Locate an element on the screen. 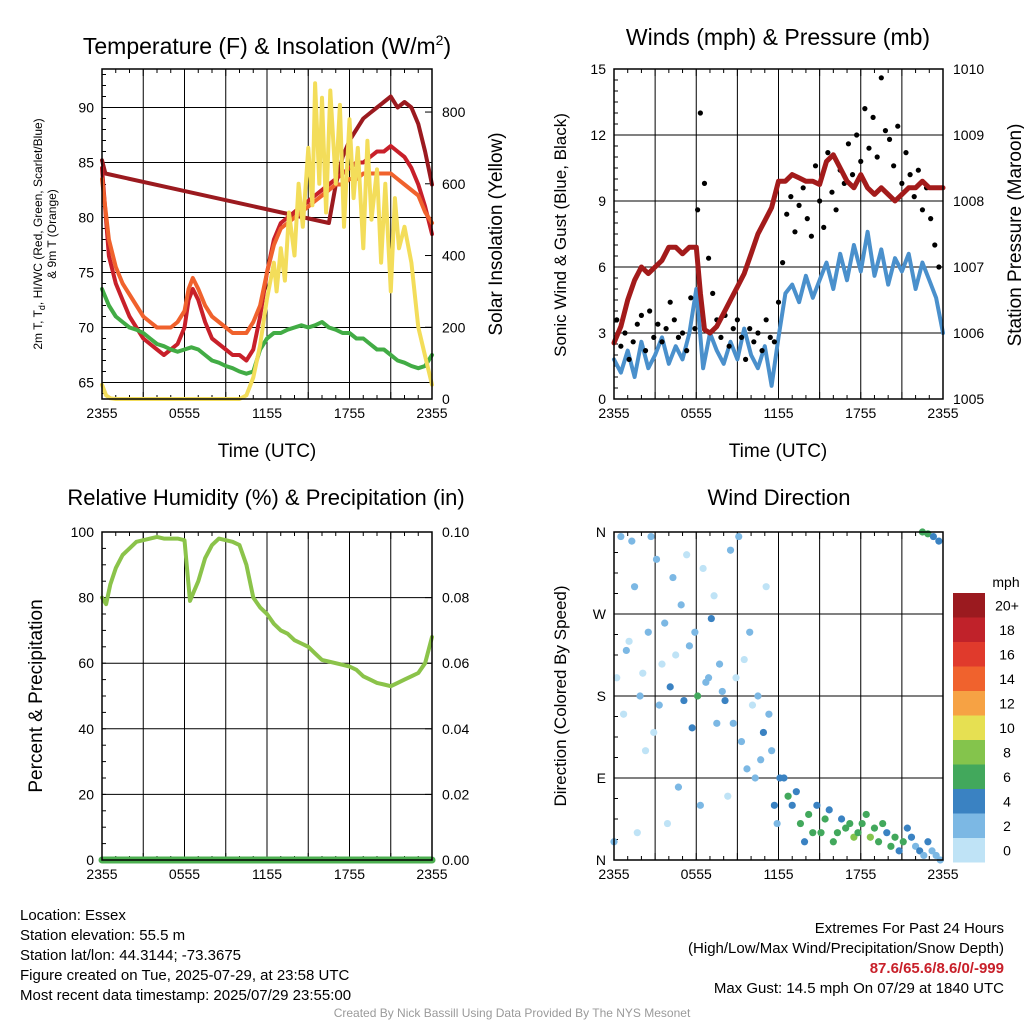 This screenshot has width=1024, height=1024. winds-y2-label: Station Pressure (Maroon) is located at coordinates (1014, 235).